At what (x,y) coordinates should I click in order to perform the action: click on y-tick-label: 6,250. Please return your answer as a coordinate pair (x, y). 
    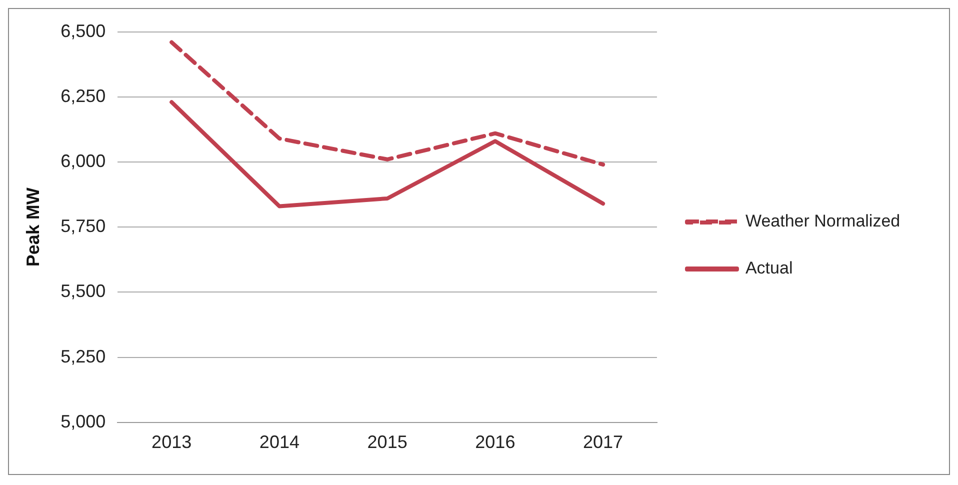
    Looking at the image, I should click on (83, 96).